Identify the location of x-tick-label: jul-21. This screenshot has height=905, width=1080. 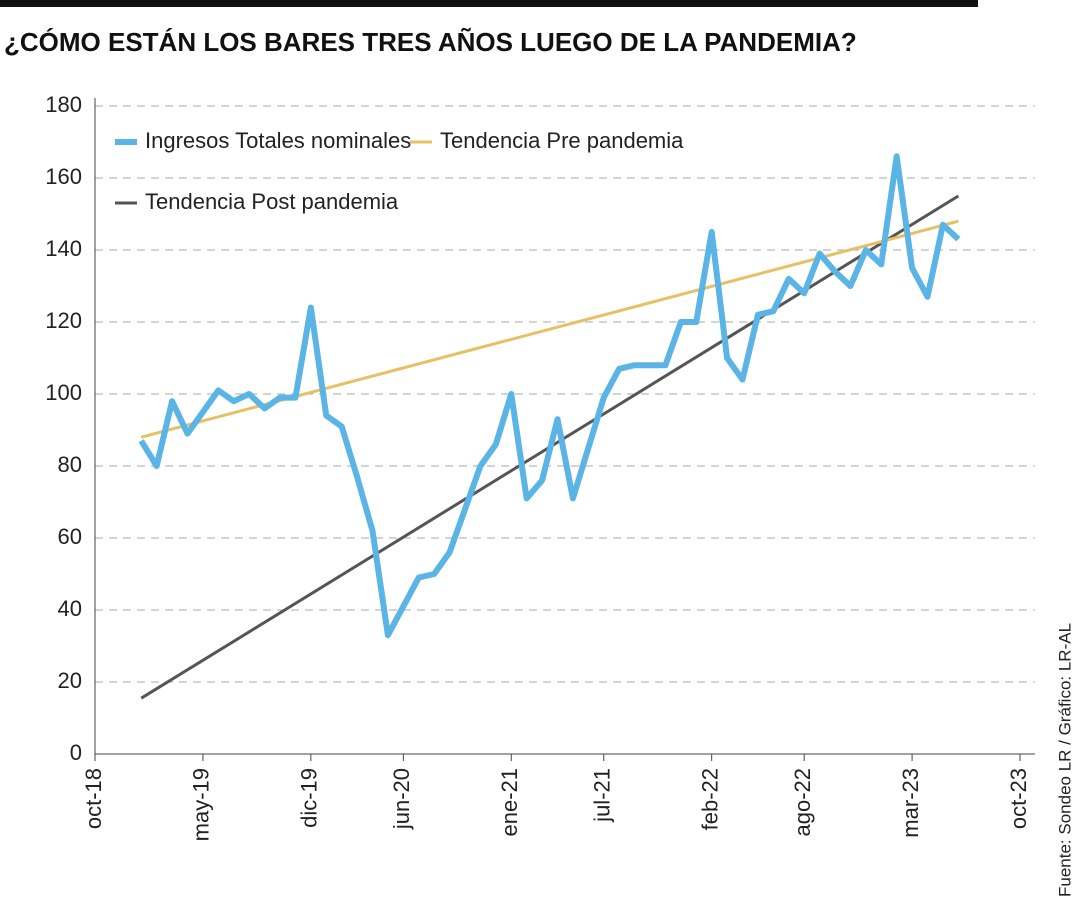
(602, 795).